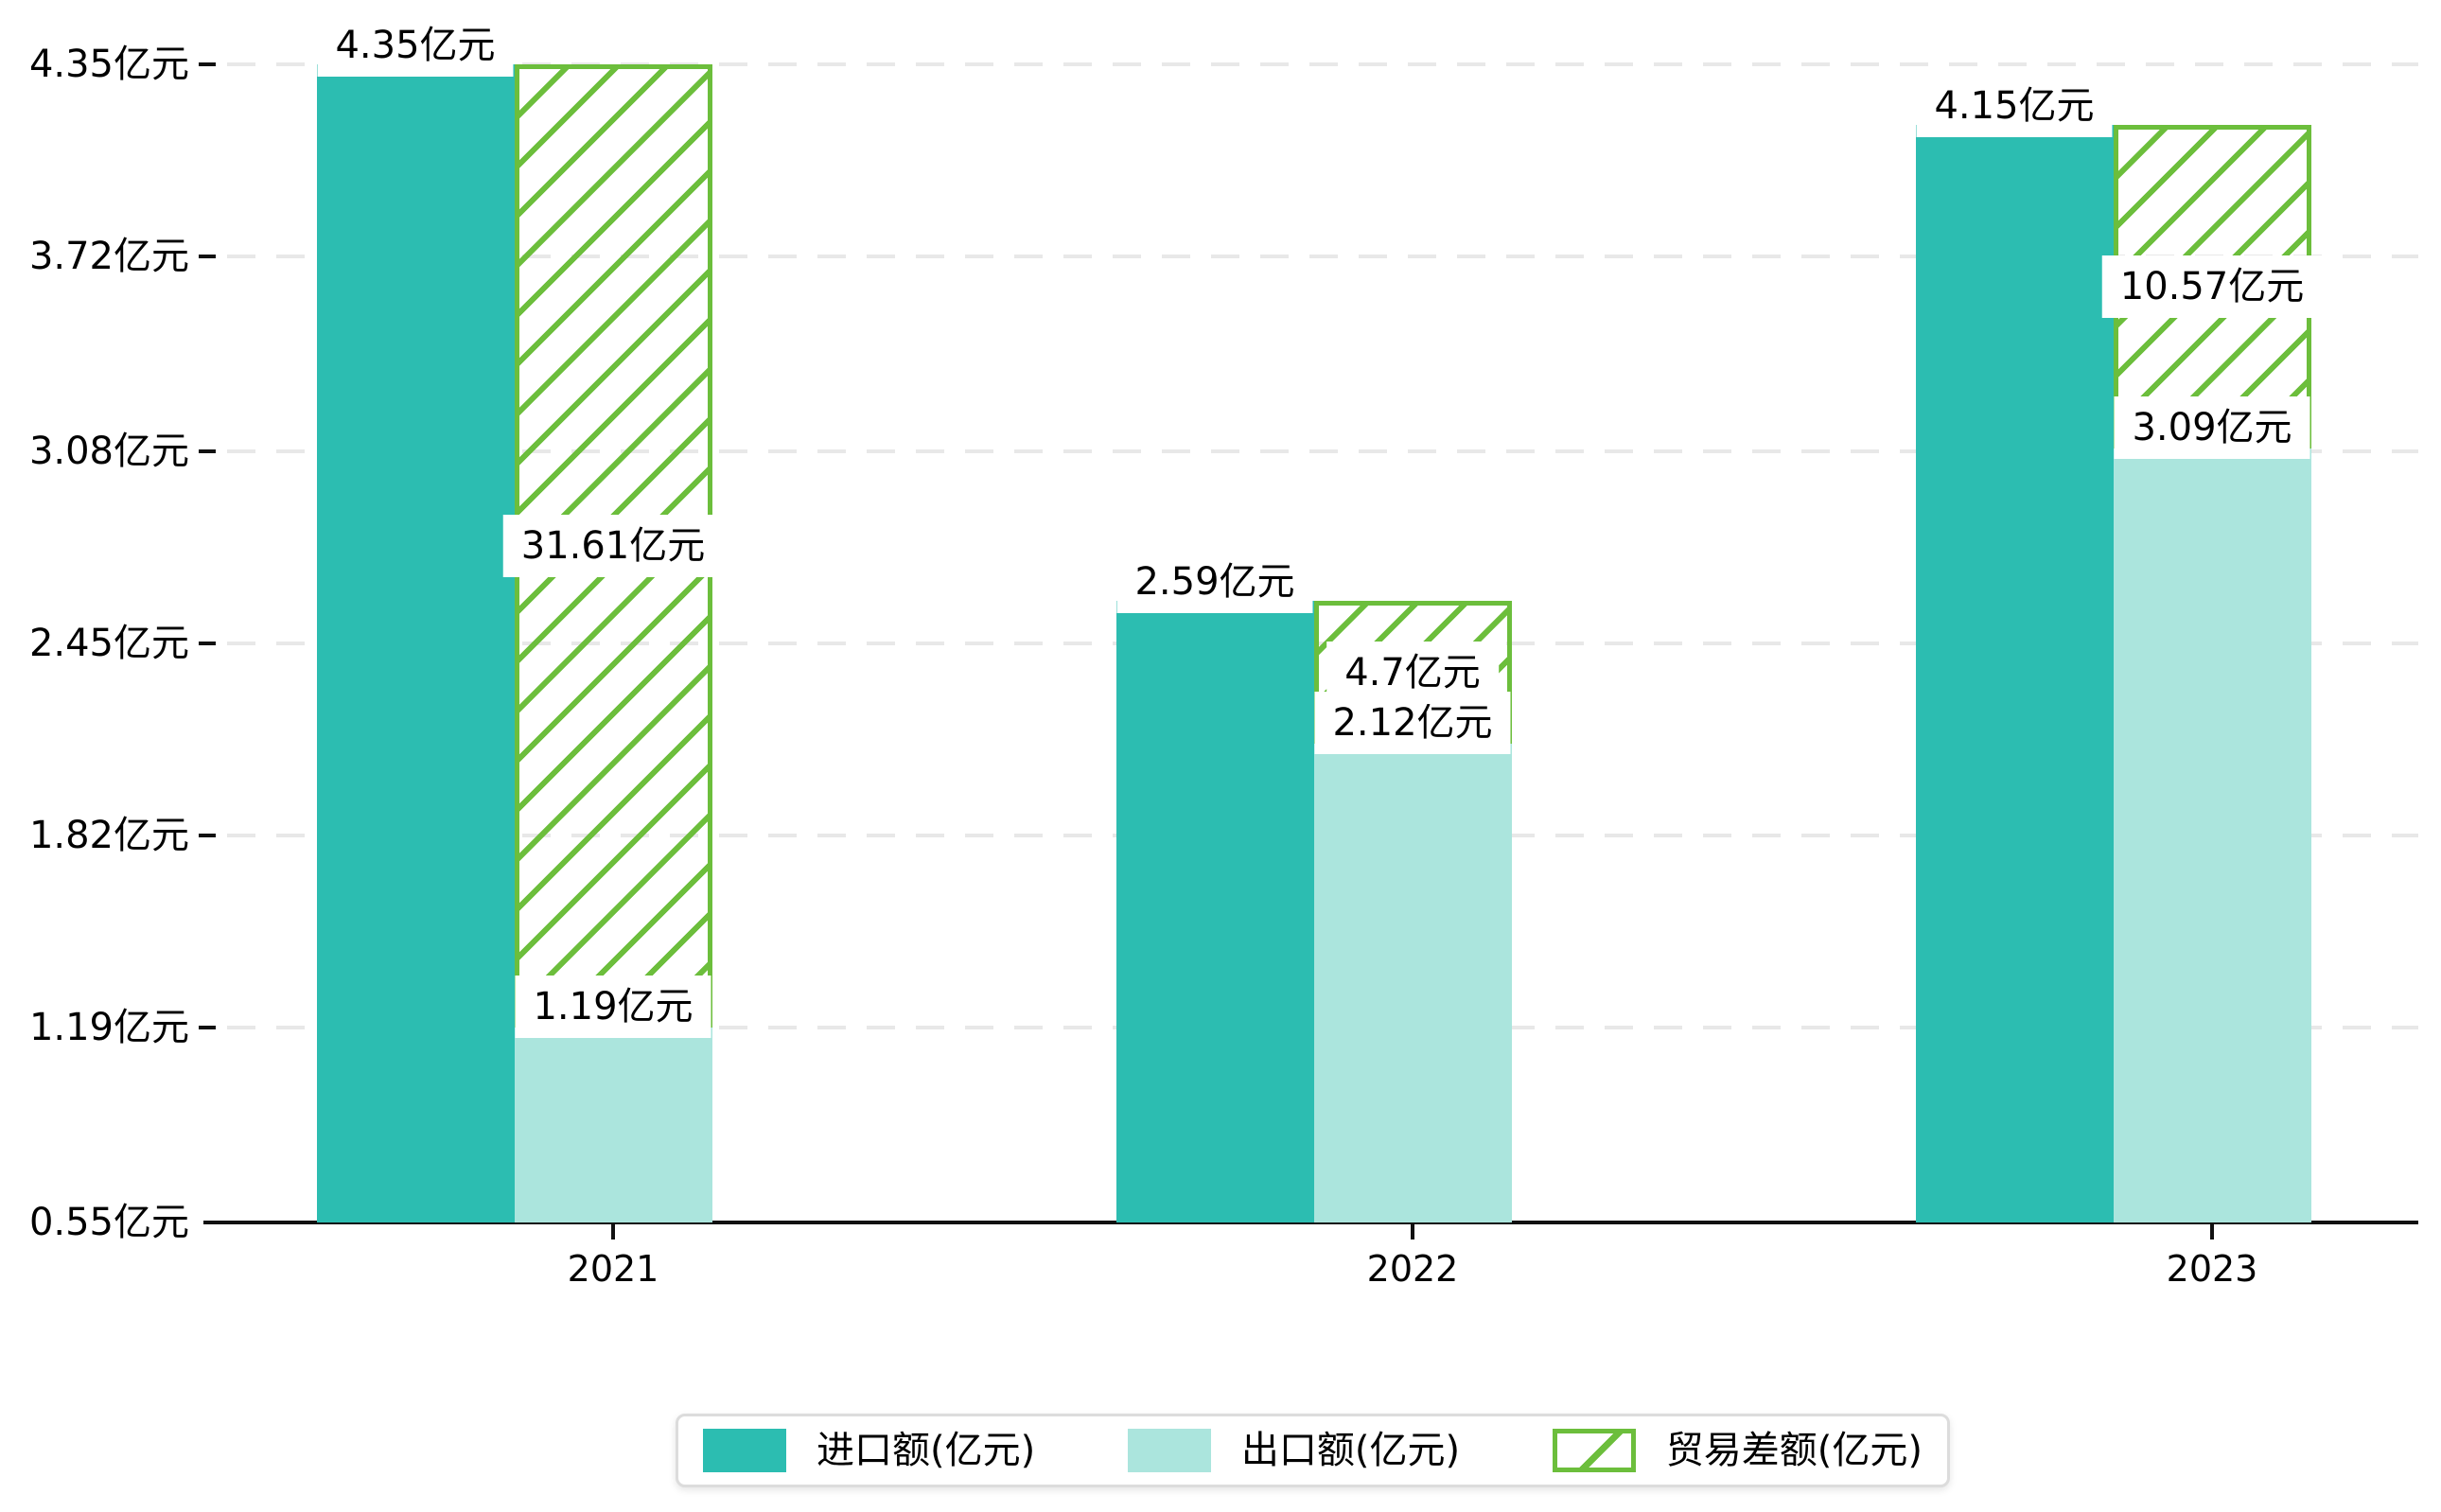 This screenshot has width=2441, height=1512. I want to click on y-axis-label: 2.45亿元, so click(108, 643).